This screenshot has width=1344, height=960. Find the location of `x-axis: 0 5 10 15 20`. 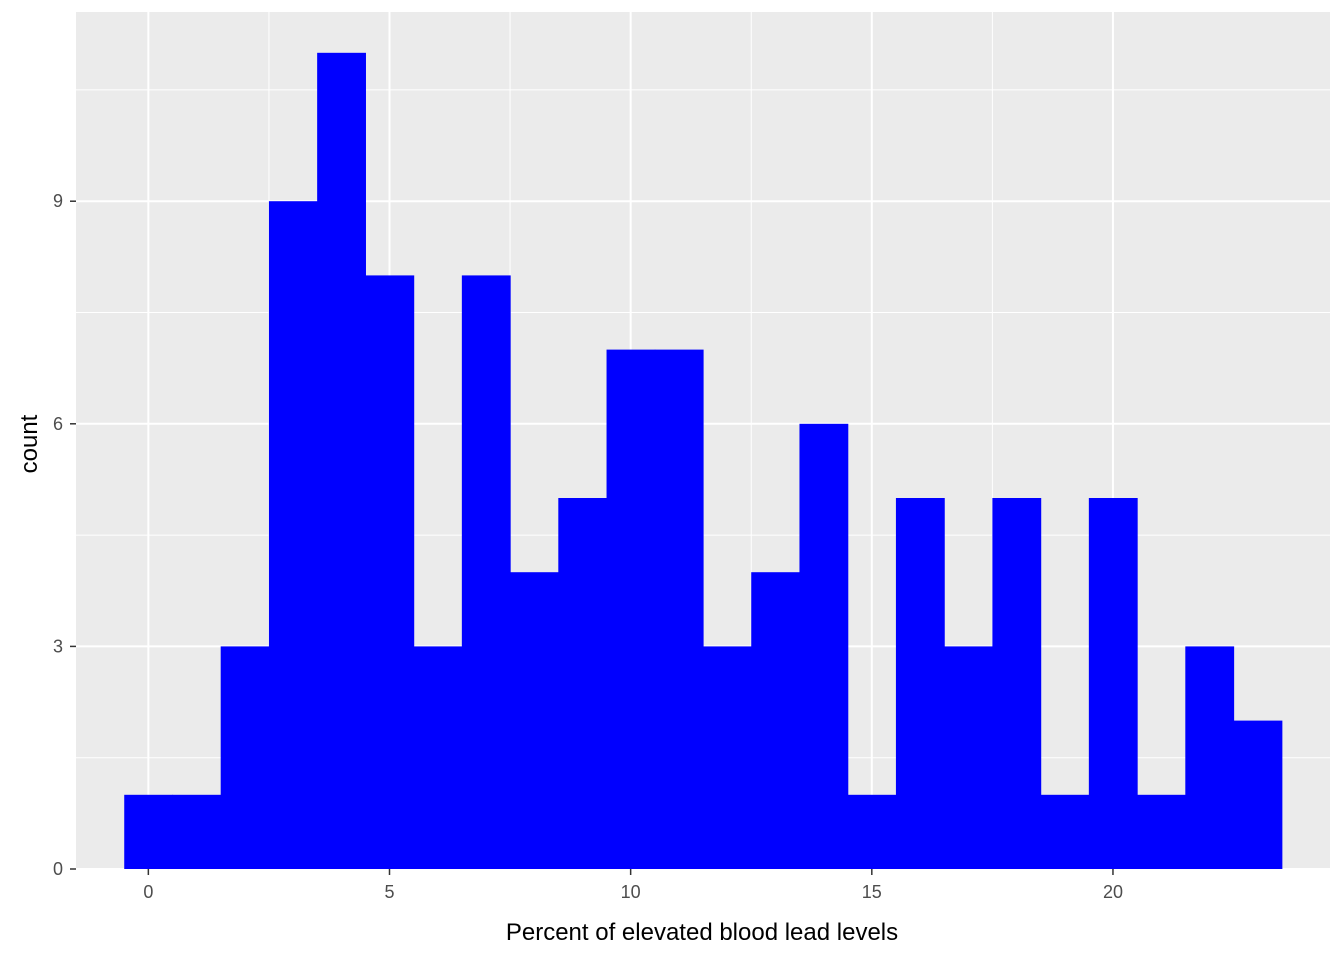

x-axis: 0 5 10 15 20 is located at coordinates (633, 885).